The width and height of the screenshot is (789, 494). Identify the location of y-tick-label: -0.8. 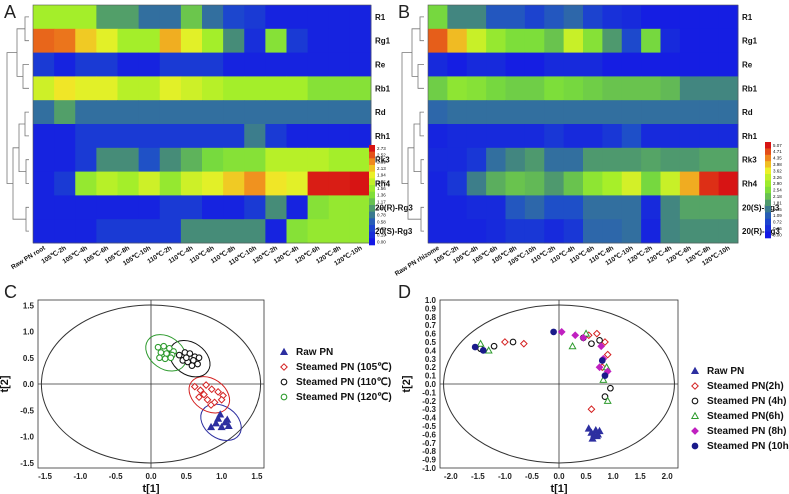
(429, 451).